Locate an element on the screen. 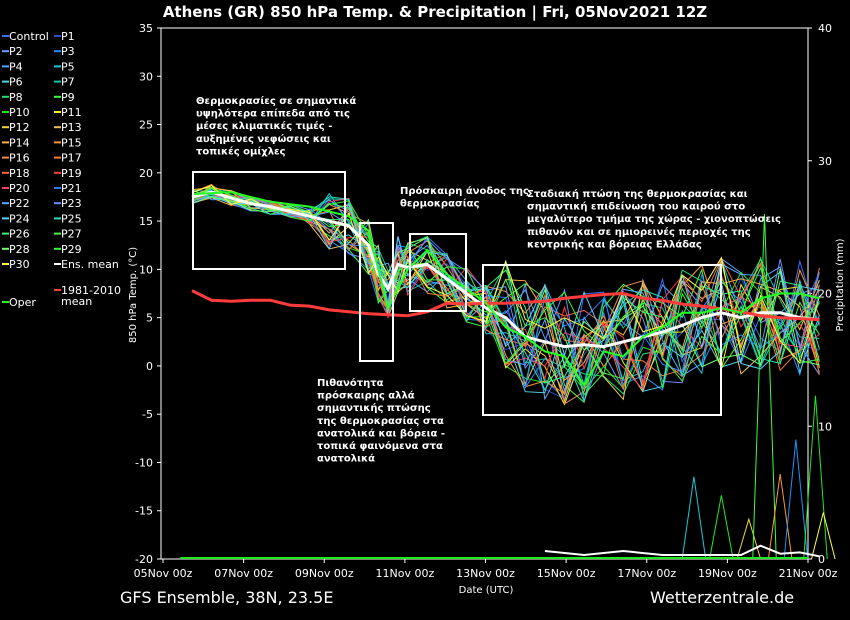  legend-label: P20 is located at coordinates (19, 188).